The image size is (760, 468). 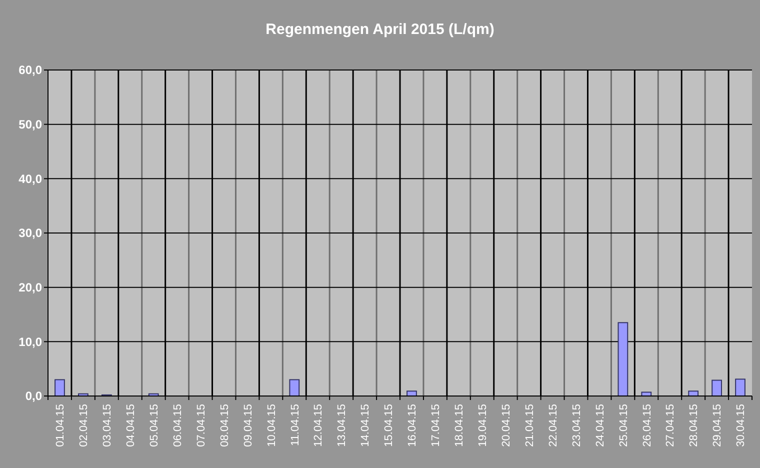 What do you see at coordinates (482, 425) in the screenshot?
I see `x-tick-label: 19.04.15` at bounding box center [482, 425].